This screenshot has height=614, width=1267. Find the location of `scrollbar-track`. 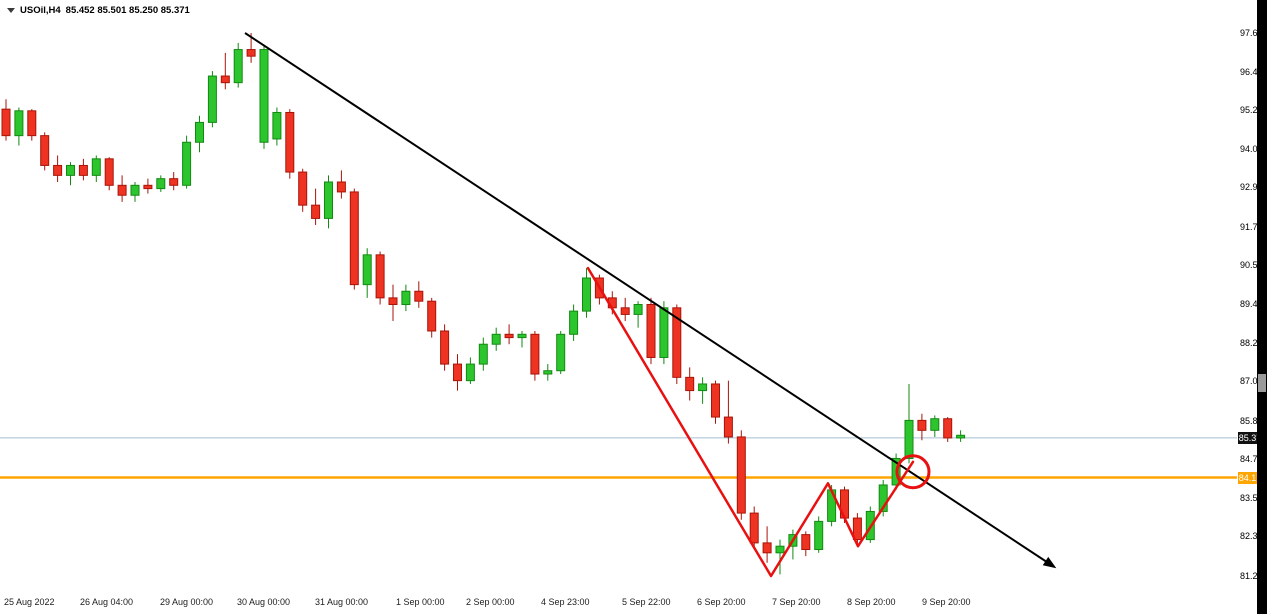

scrollbar-track is located at coordinates (1262, 307).